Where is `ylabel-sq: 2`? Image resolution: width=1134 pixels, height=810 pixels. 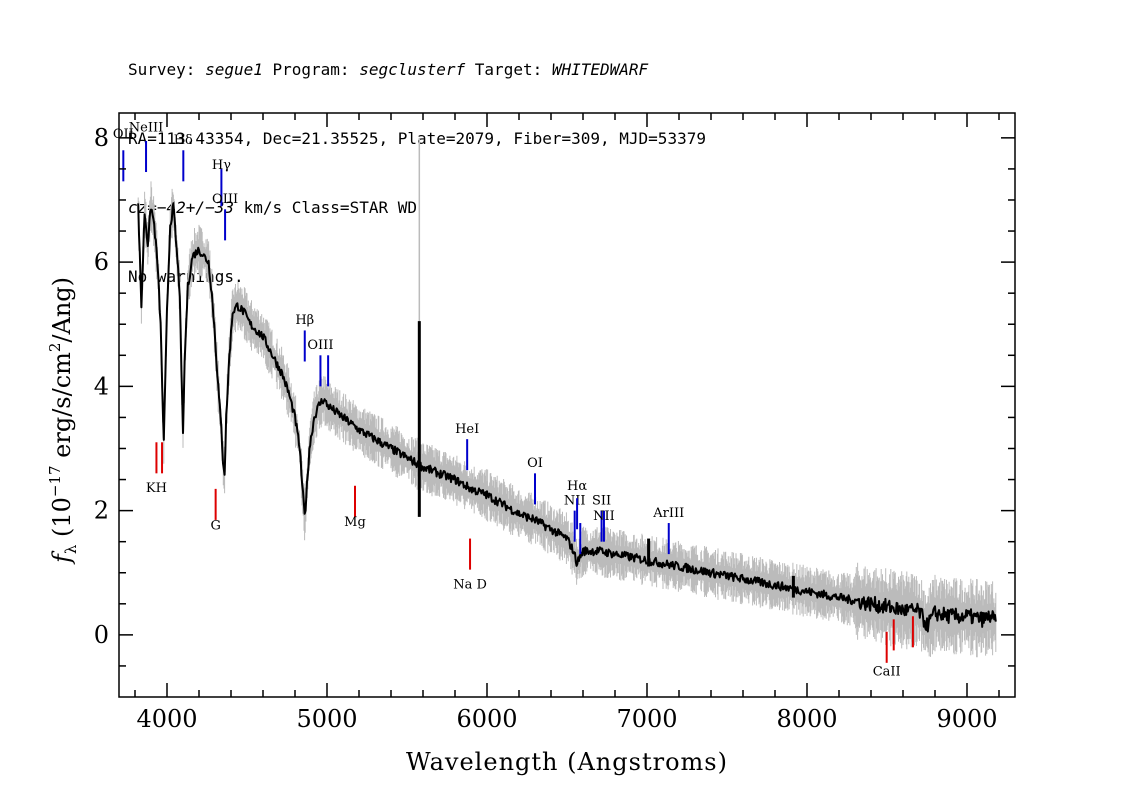
ylabel-sq: 2 is located at coordinates (55, 348).